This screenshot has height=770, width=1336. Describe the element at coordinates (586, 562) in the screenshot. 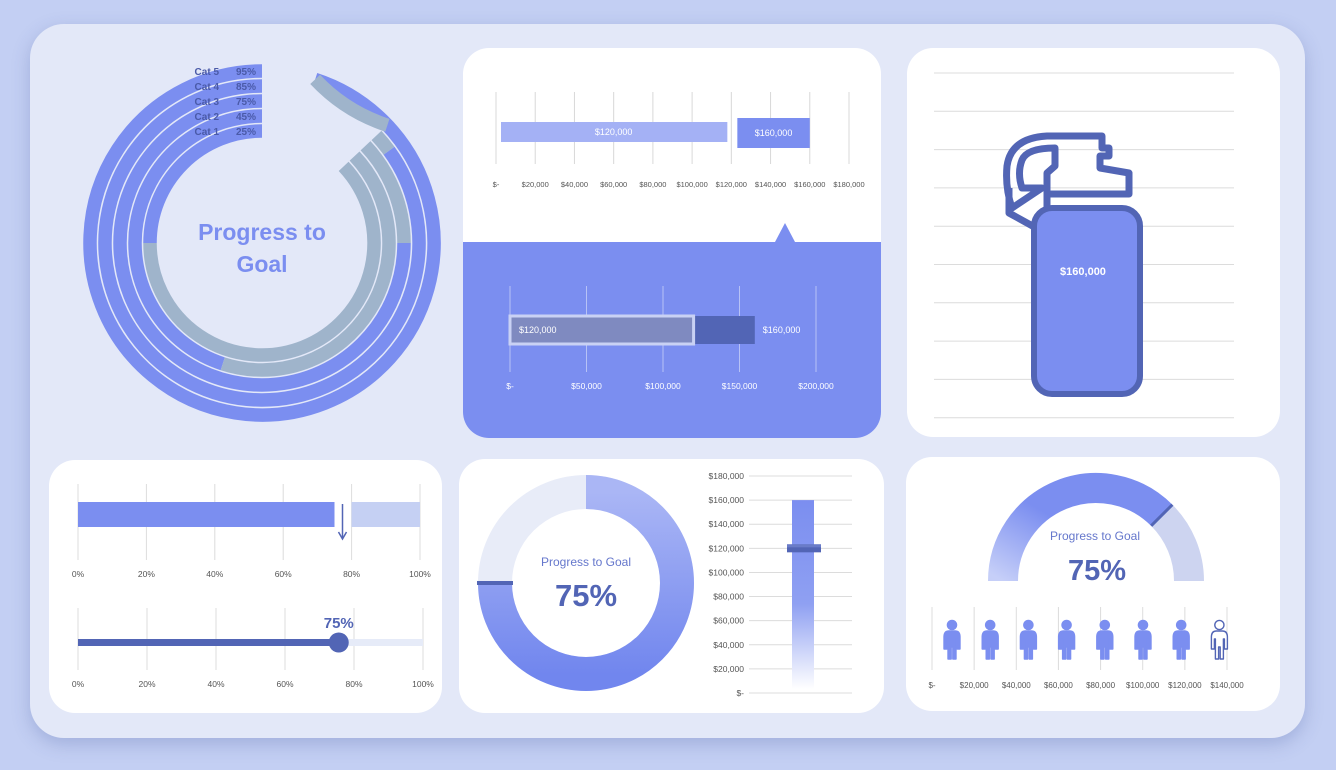

I see `donut-title: Progress to Goal` at that location.